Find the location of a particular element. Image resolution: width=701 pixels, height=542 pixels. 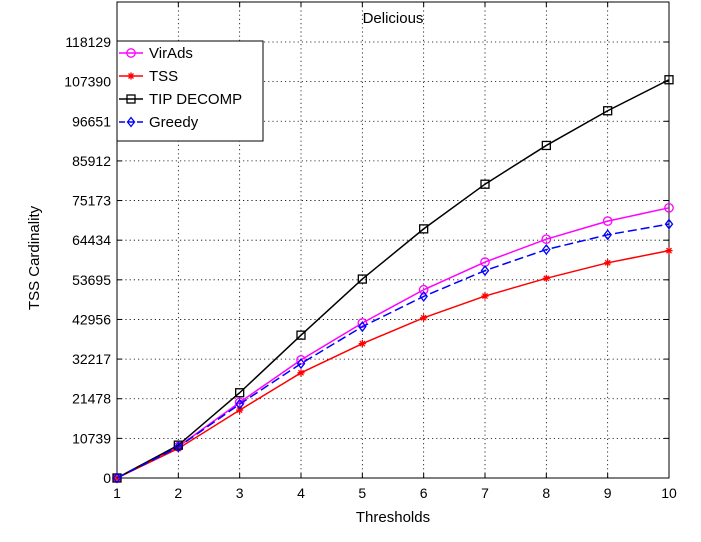

legend-entry: VirAds is located at coordinates (156, 53).